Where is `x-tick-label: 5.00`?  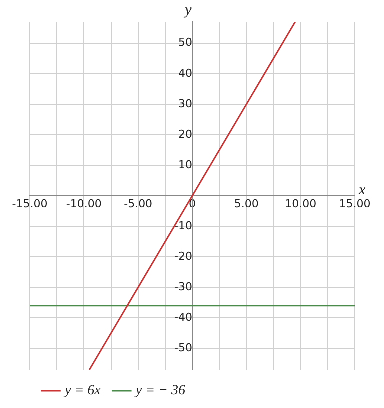
x-tick-label: 5.00 is located at coordinates (246, 203).